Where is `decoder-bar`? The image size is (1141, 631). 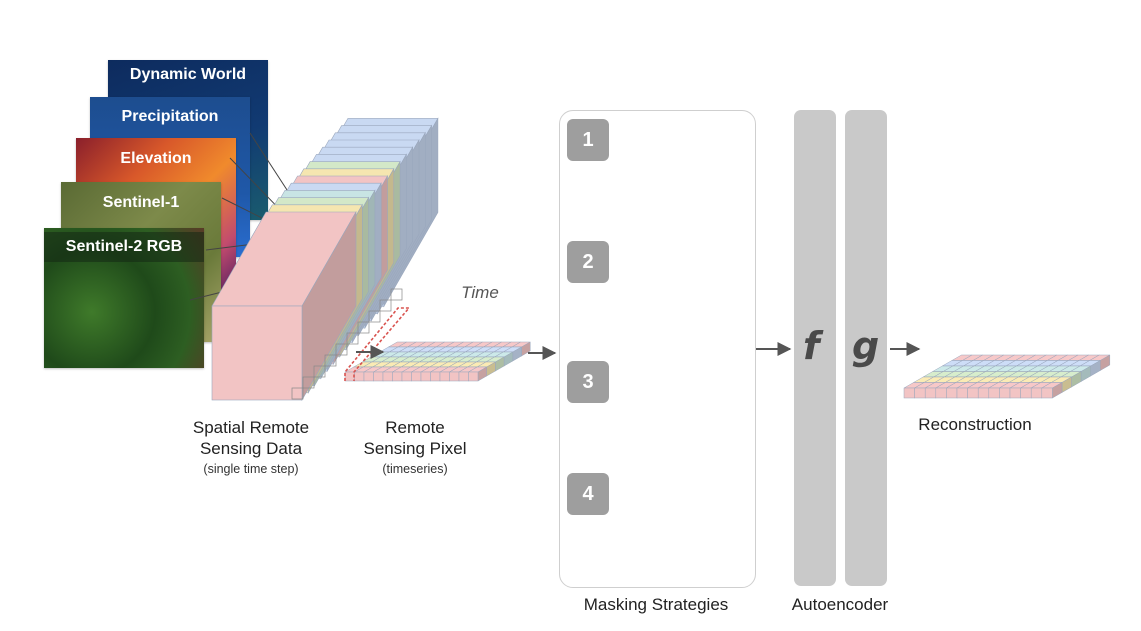 decoder-bar is located at coordinates (866, 348).